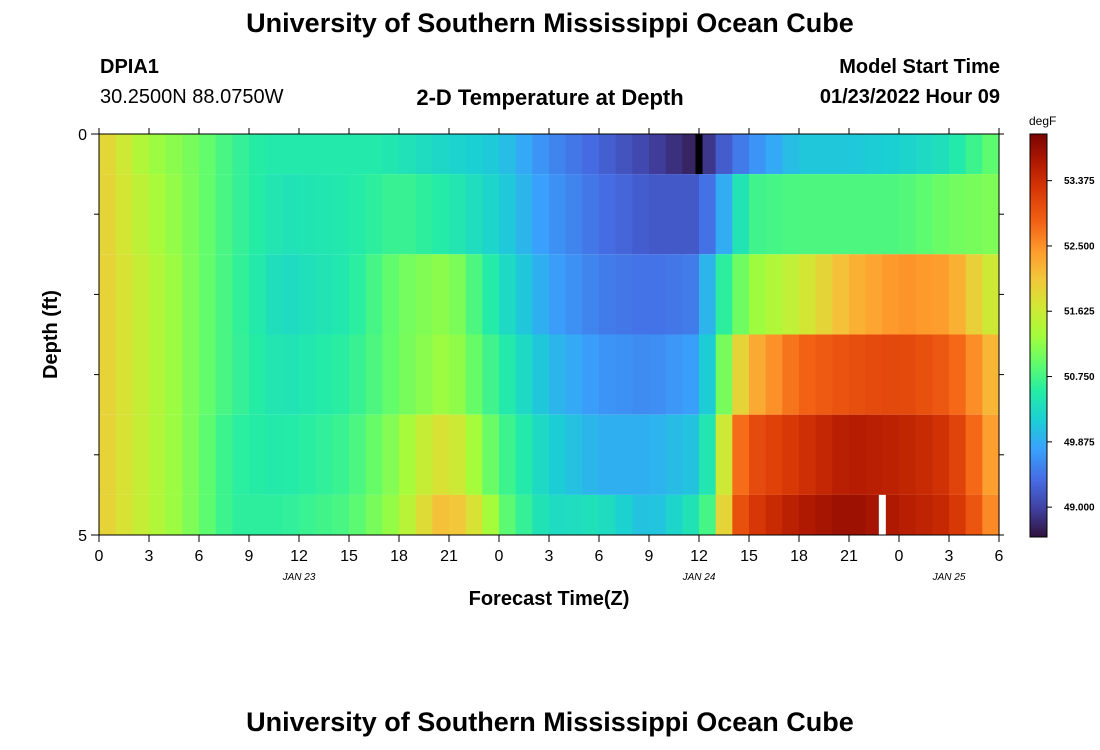 The image size is (1100, 750). Describe the element at coordinates (299, 577) in the screenshot. I see `x-date-label: JAN 23` at that location.